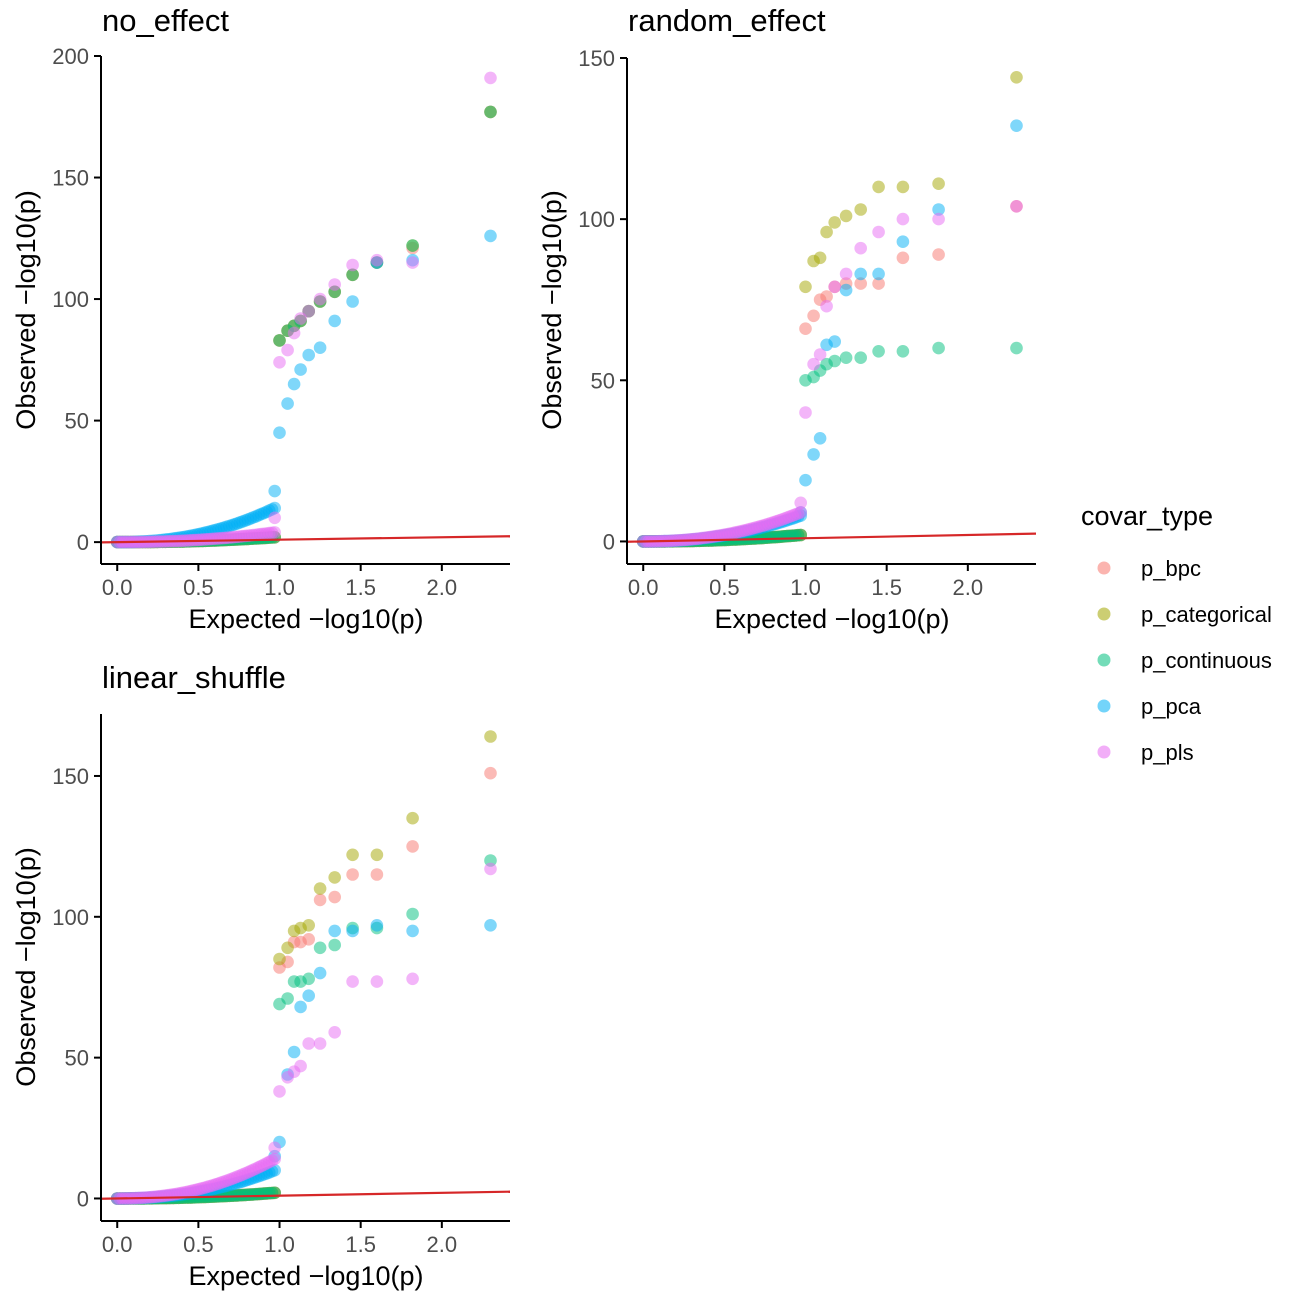 The height and width of the screenshot is (1301, 1302). What do you see at coordinates (360, 1244) in the screenshot?
I see `x-tick-label: 1.5` at bounding box center [360, 1244].